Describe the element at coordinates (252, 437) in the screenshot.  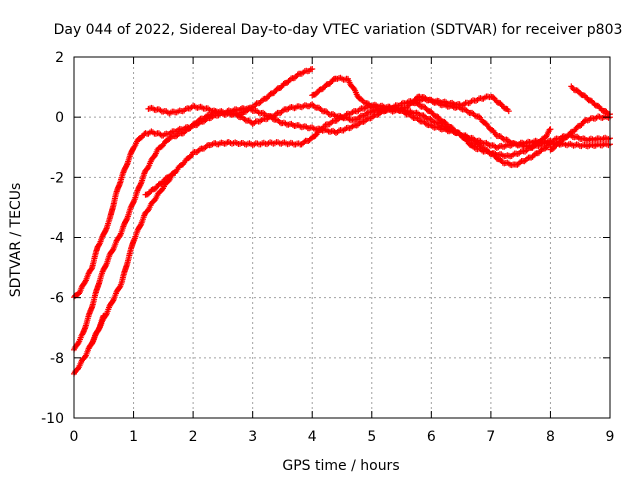
I see `x-tick-label: 3` at that location.